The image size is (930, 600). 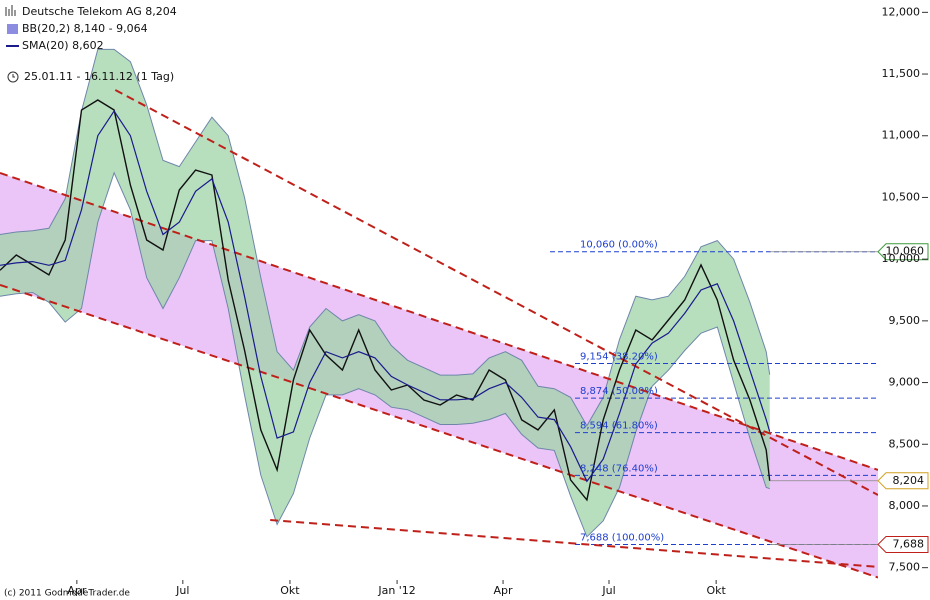 I want to click on y-tick-label: 11,000, so click(x=901, y=135).